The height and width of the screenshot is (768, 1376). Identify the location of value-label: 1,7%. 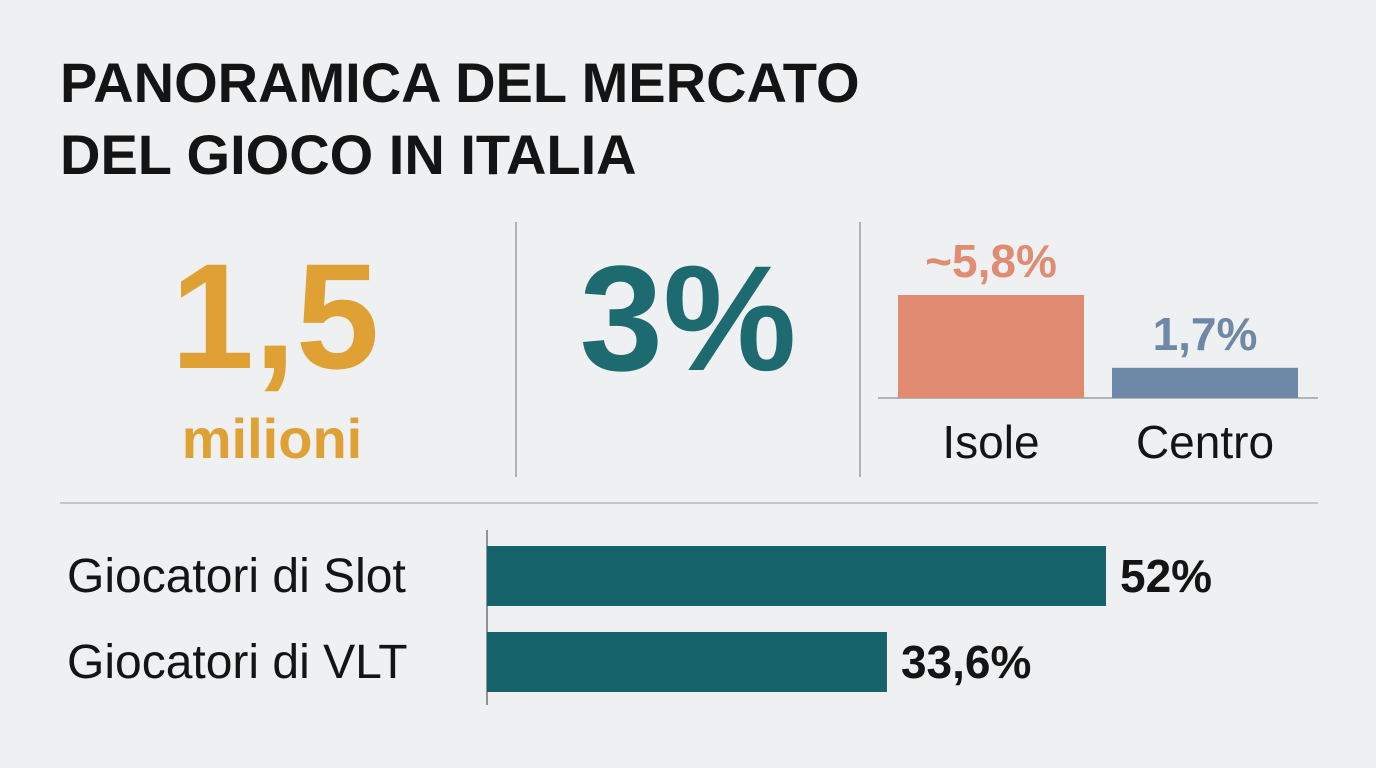
(1205, 334).